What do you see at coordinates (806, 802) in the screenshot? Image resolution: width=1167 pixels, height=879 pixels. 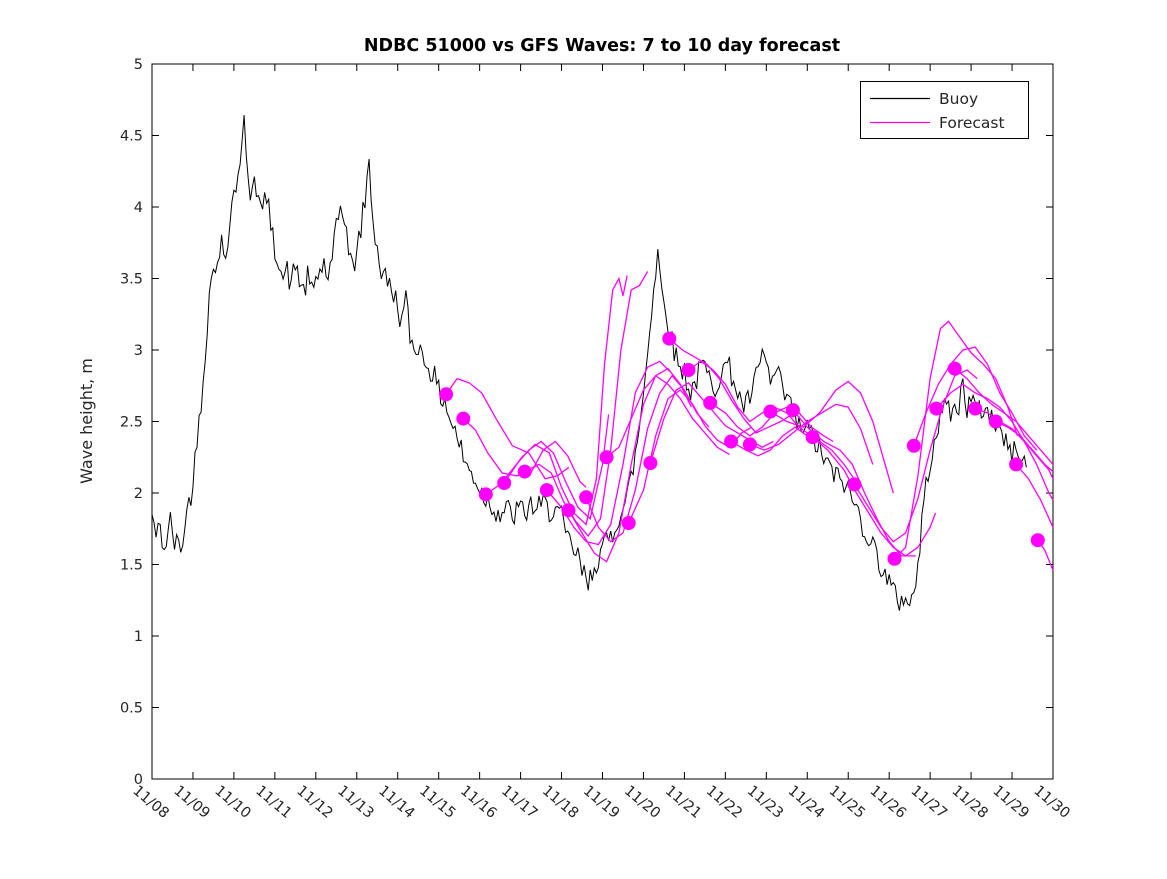 I see `x-tick-label: 11/24` at bounding box center [806, 802].